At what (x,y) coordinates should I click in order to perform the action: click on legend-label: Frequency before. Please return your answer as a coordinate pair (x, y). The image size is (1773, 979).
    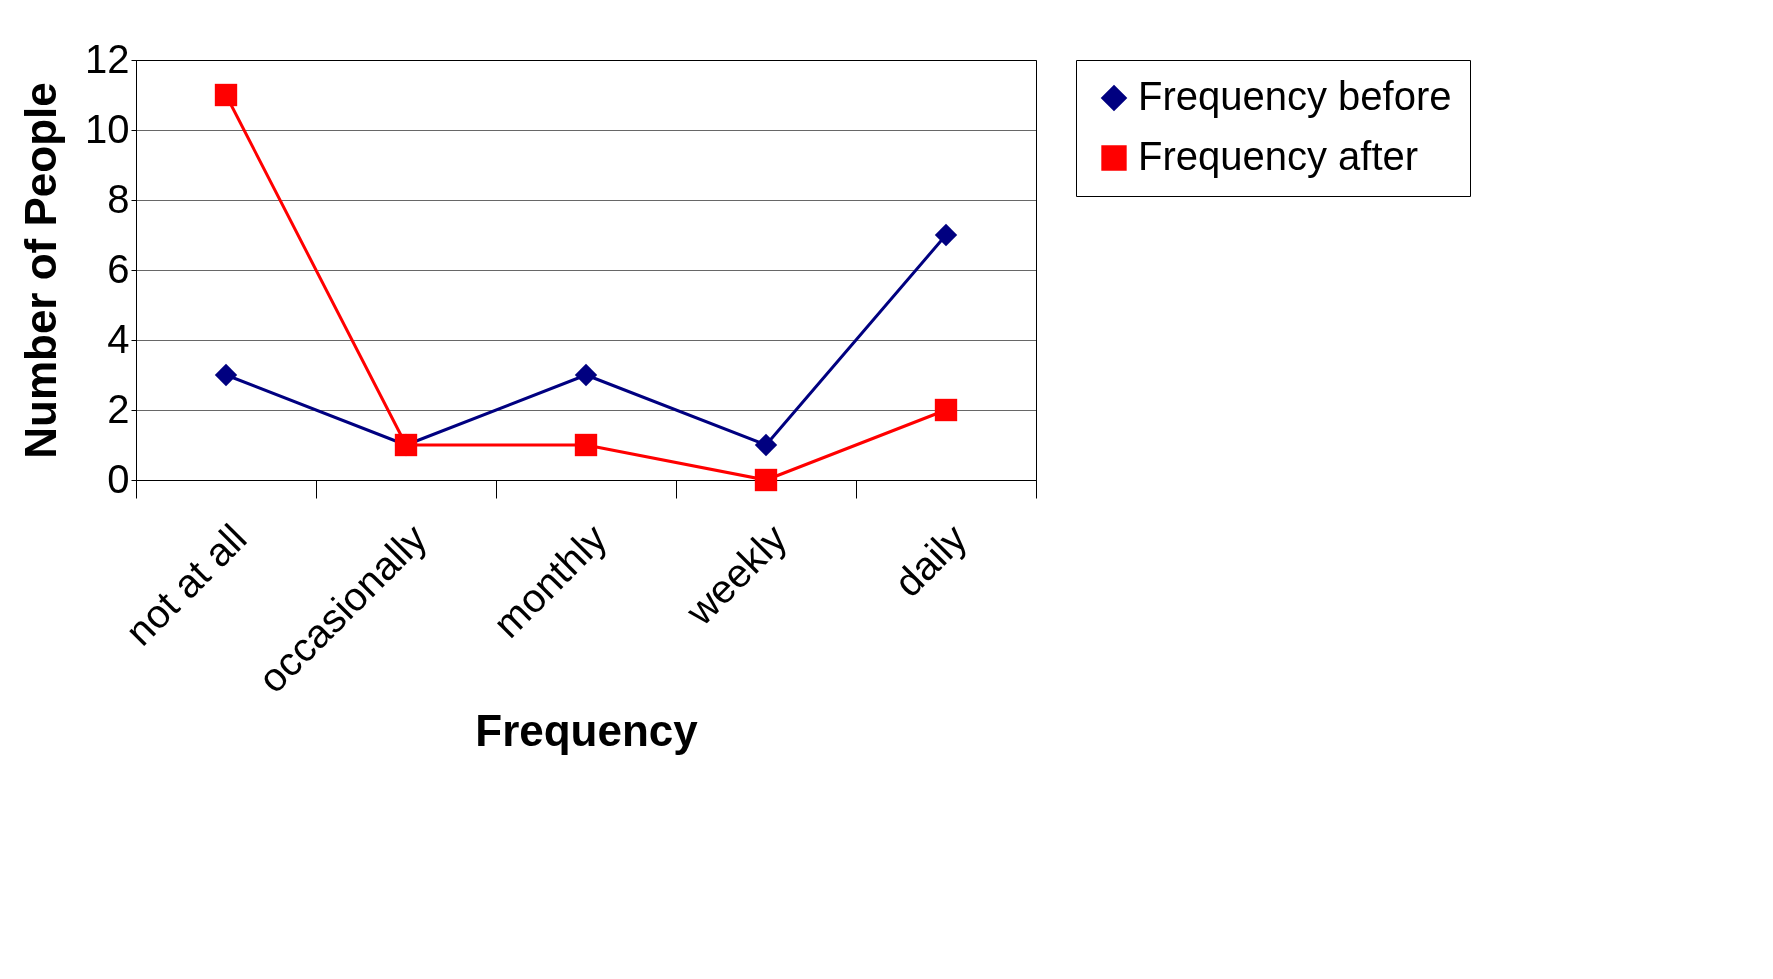
    Looking at the image, I should click on (1295, 96).